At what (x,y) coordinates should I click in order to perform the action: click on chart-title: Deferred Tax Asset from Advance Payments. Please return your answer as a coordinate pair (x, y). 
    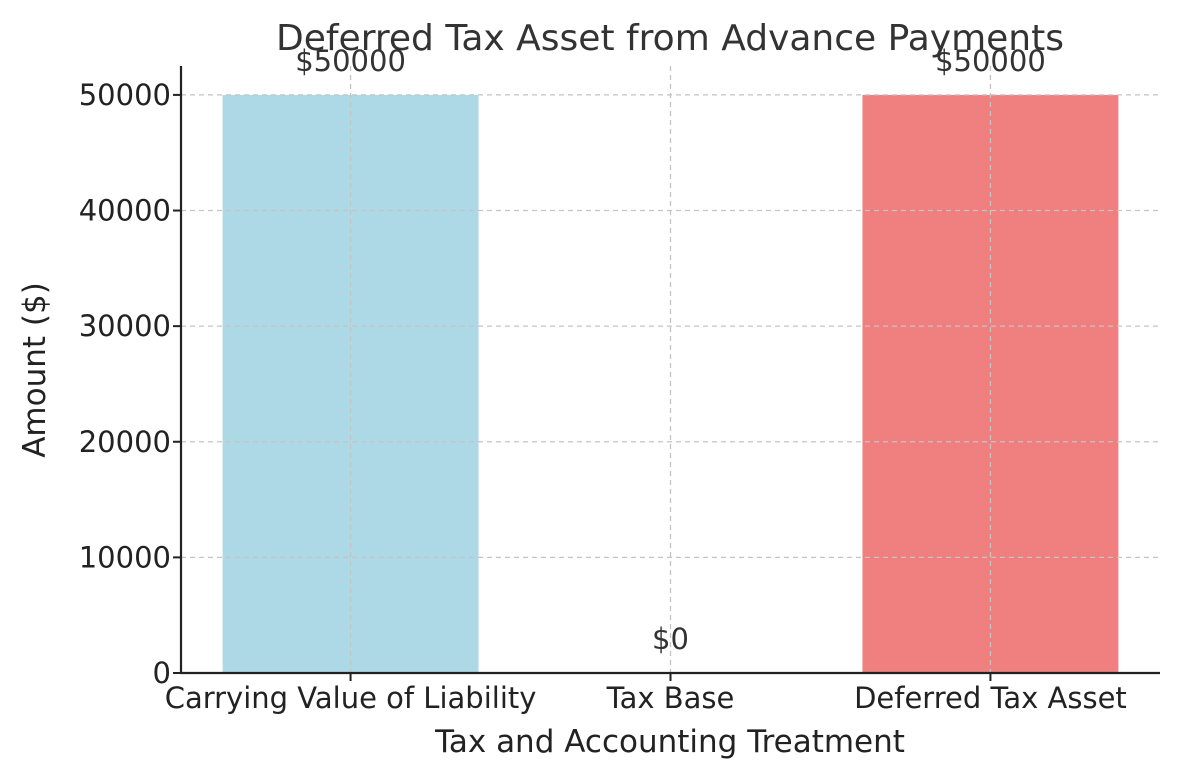
    Looking at the image, I should click on (670, 38).